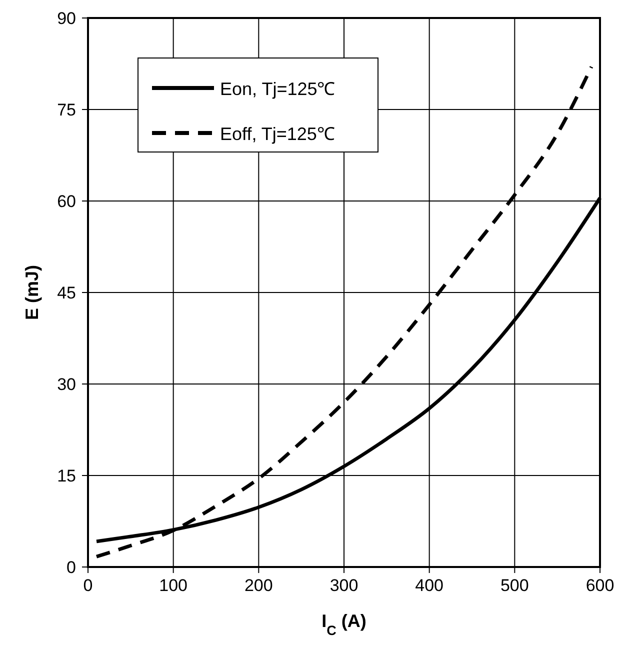  What do you see at coordinates (88, 585) in the screenshot?
I see `x-tick-label: 0` at bounding box center [88, 585].